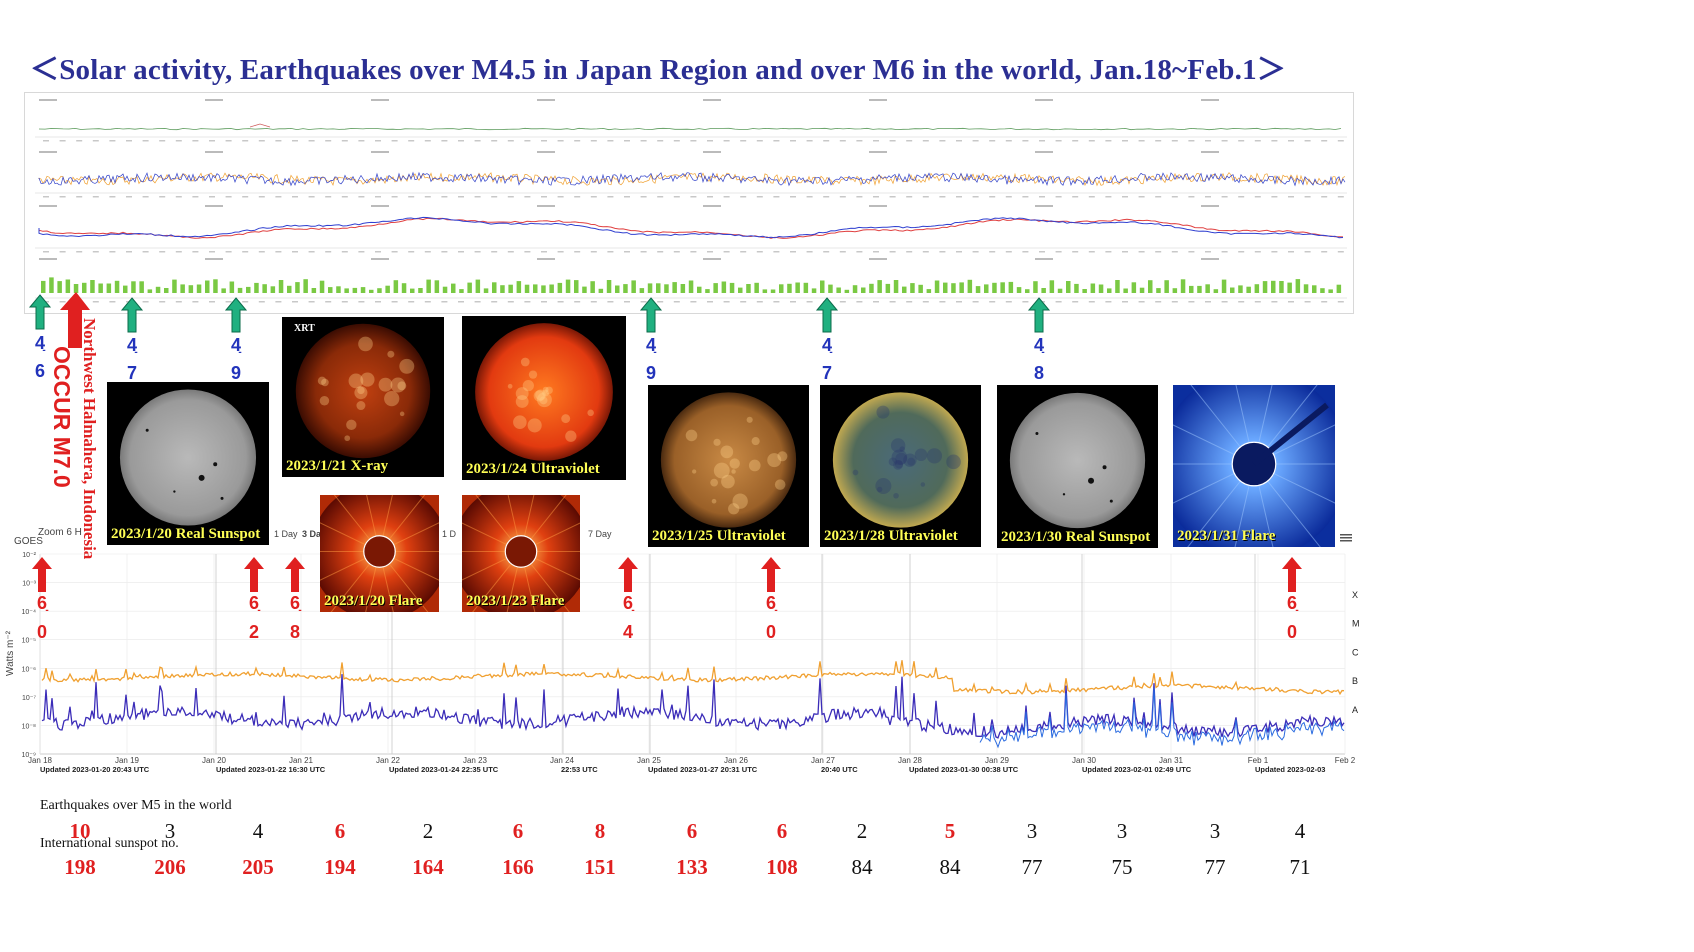 The height and width of the screenshot is (952, 1694). I want to click on solar-image: 2023/1/25 Ultraviolet, so click(728, 466).